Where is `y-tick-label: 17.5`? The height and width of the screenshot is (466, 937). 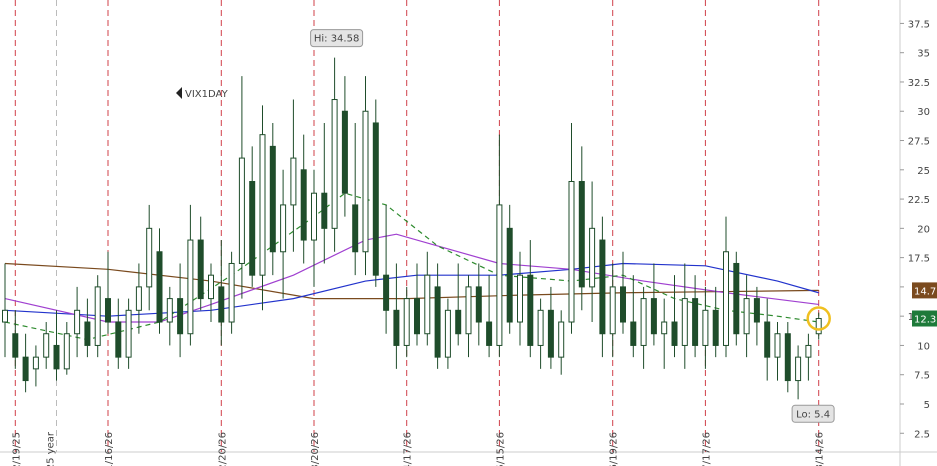 y-tick-label: 17.5 is located at coordinates (919, 259).